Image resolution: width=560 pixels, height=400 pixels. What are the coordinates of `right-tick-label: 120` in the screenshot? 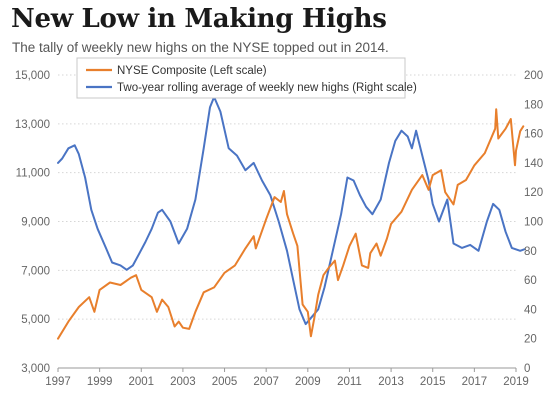 It's located at (533, 193).